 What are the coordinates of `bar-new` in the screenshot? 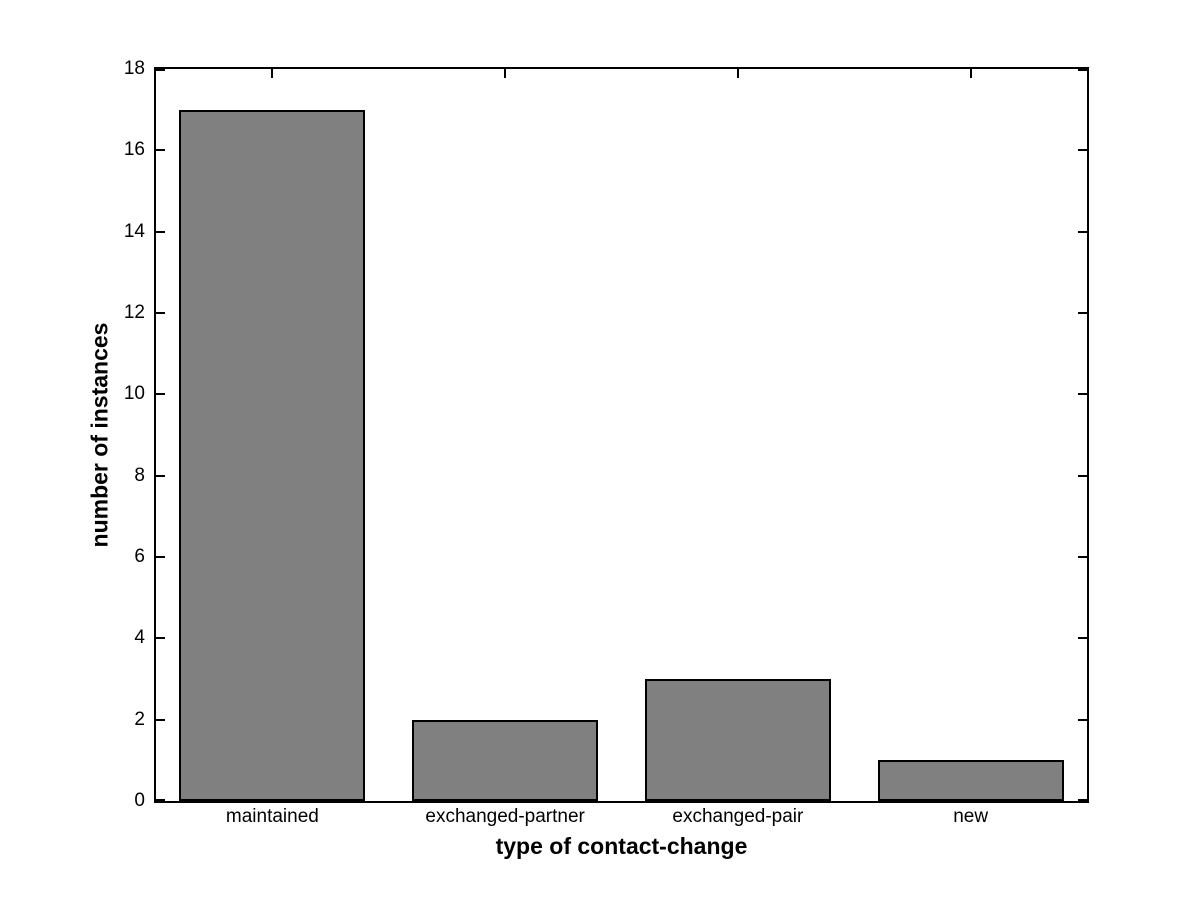 It's located at (970, 780).